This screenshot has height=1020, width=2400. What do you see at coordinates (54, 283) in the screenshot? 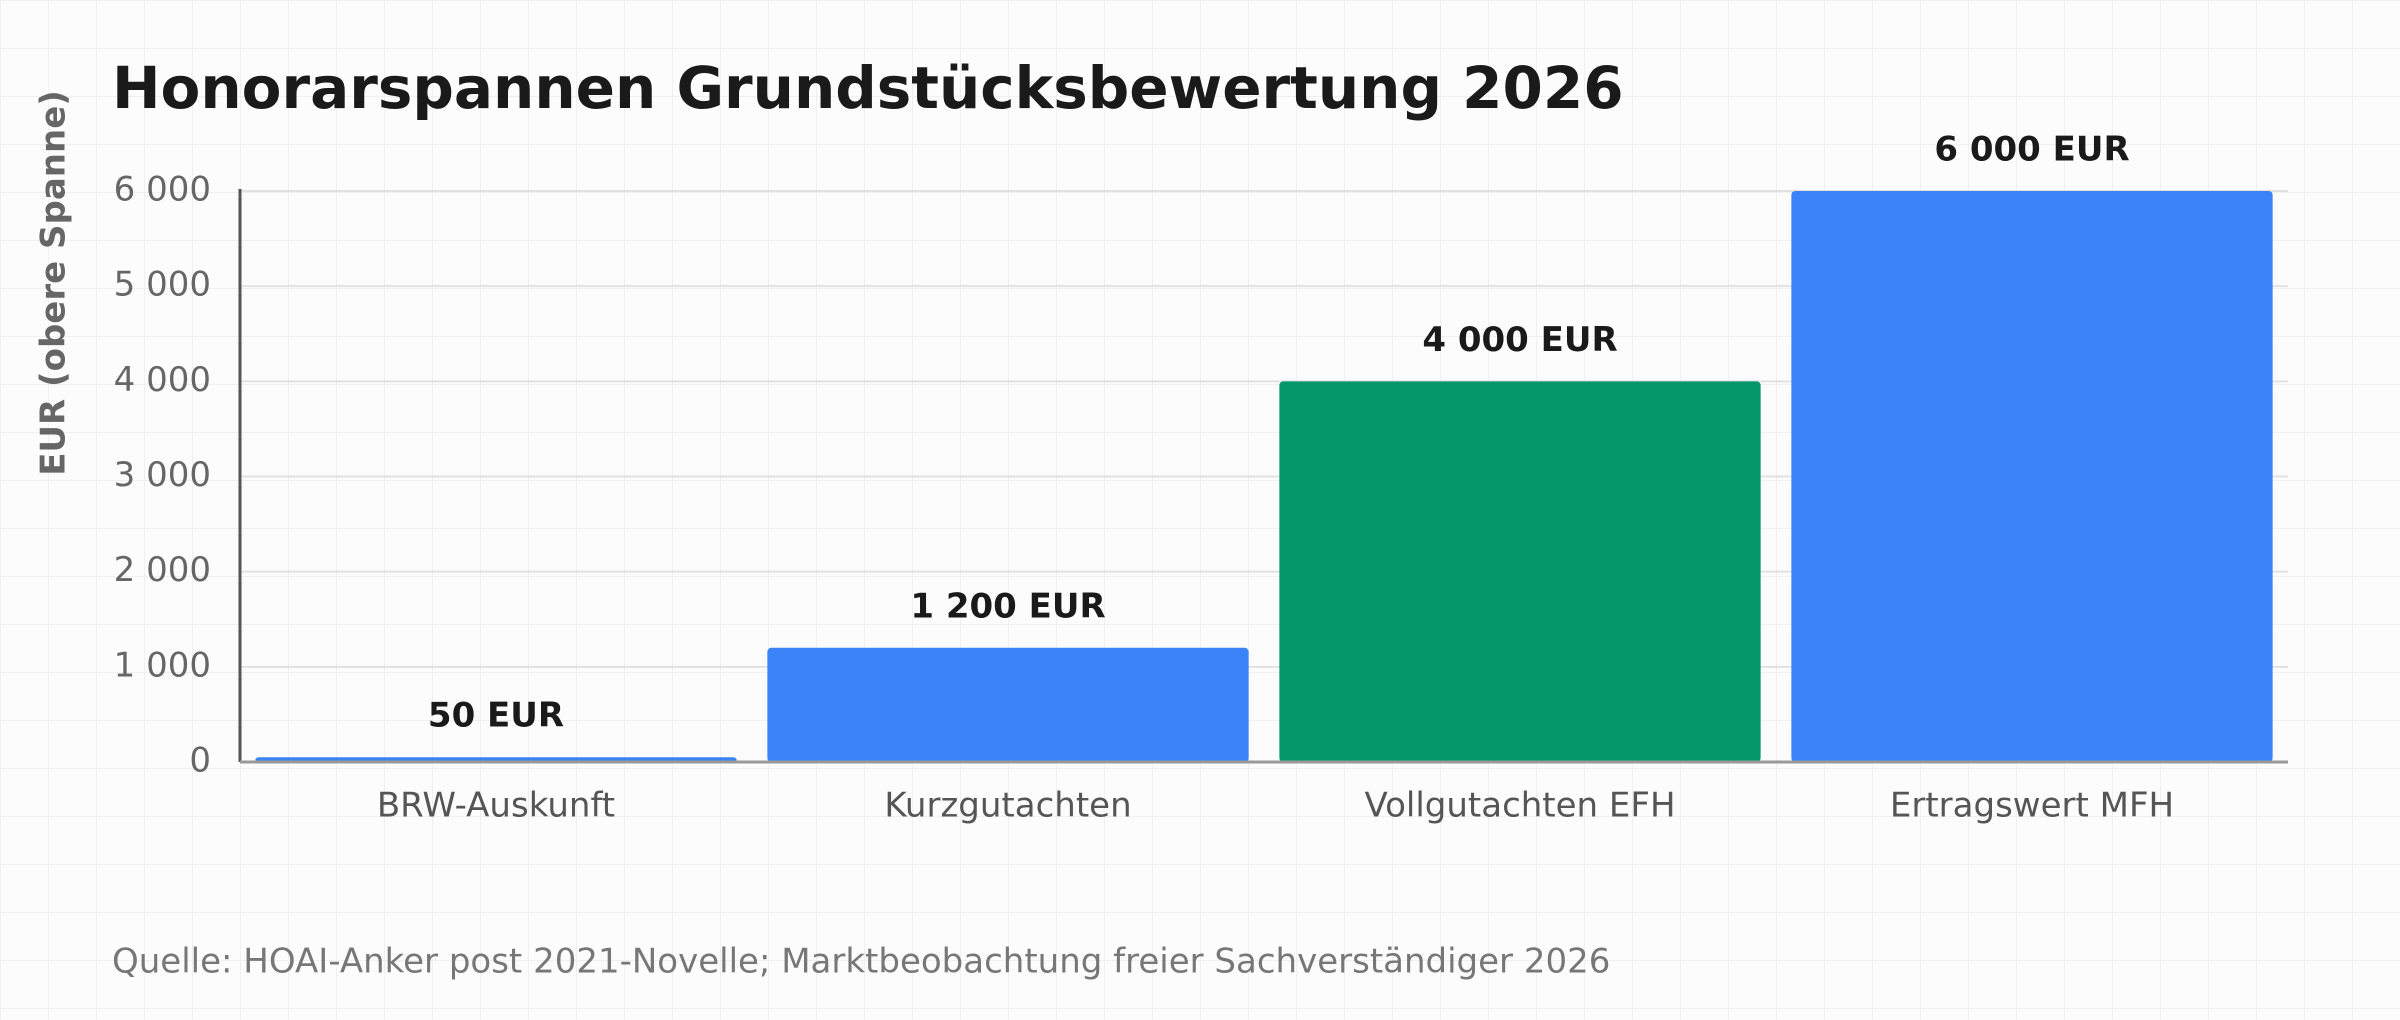
I see `y-axis-label: EUR (obere Spanne)` at bounding box center [54, 283].